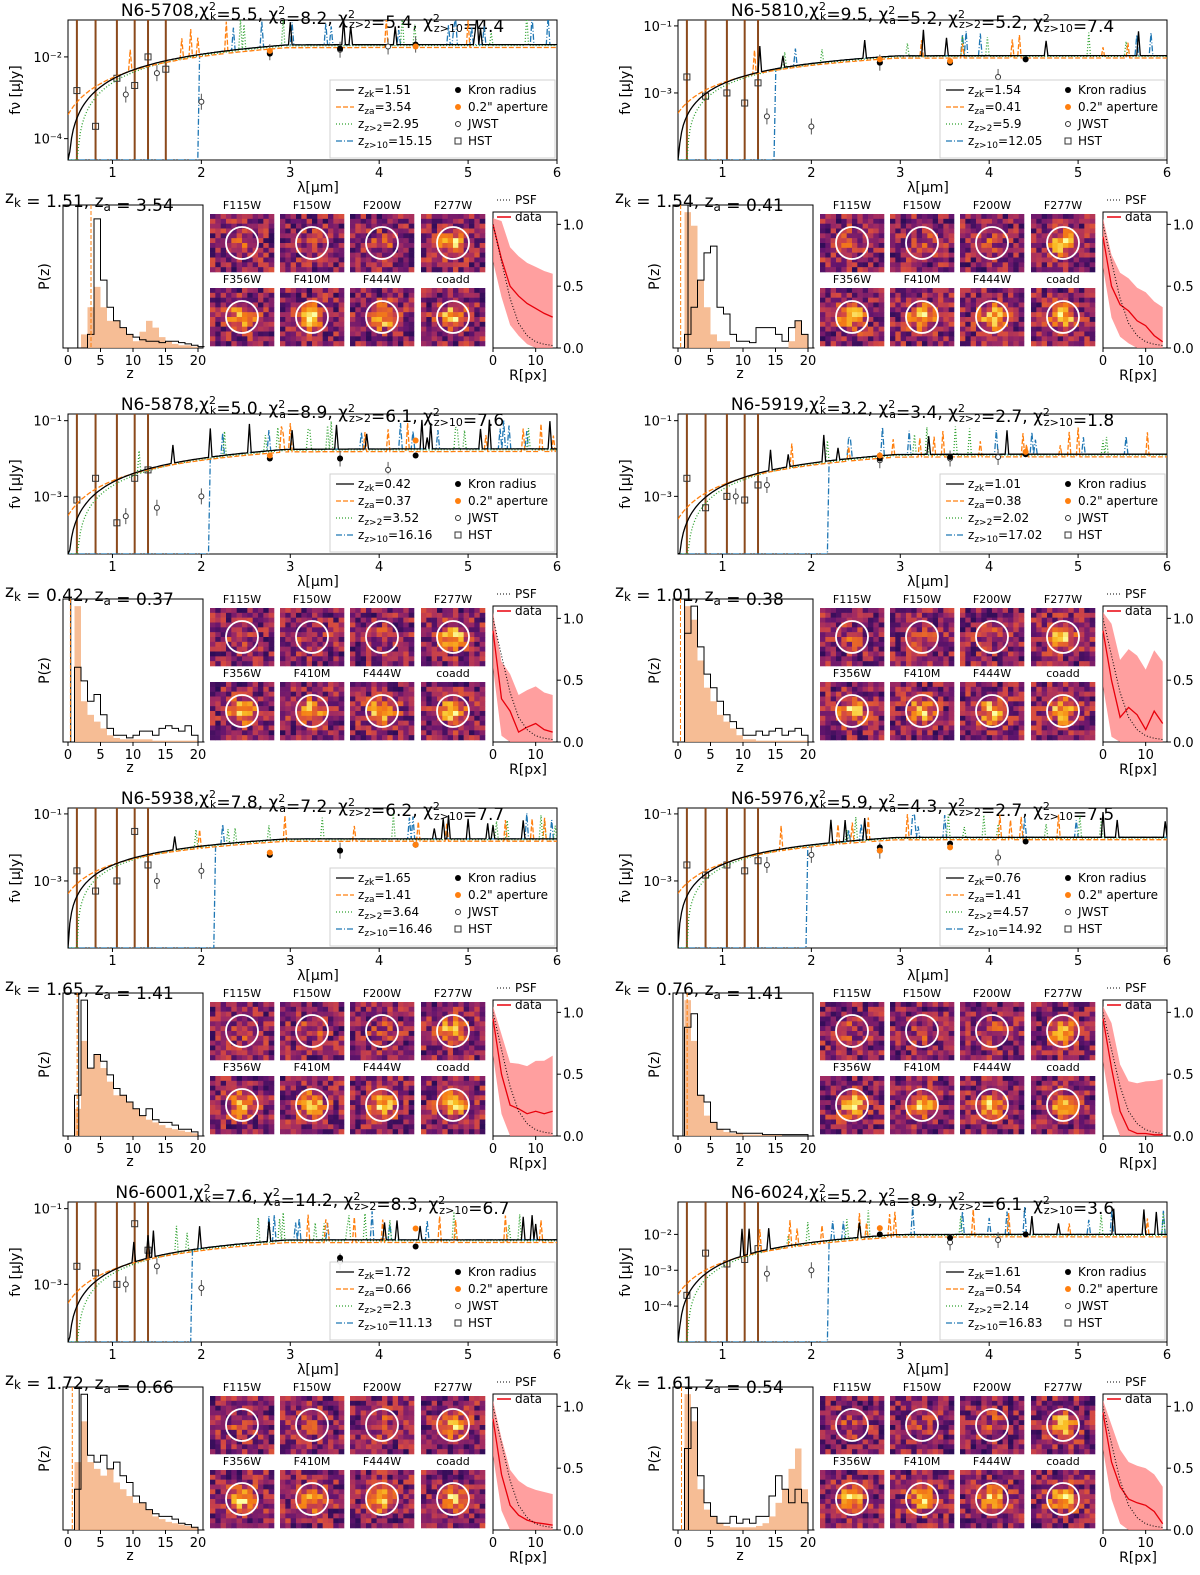 The image size is (1200, 1575). Describe the element at coordinates (453, 317) in the screenshot. I see `stamp-coadd` at that location.